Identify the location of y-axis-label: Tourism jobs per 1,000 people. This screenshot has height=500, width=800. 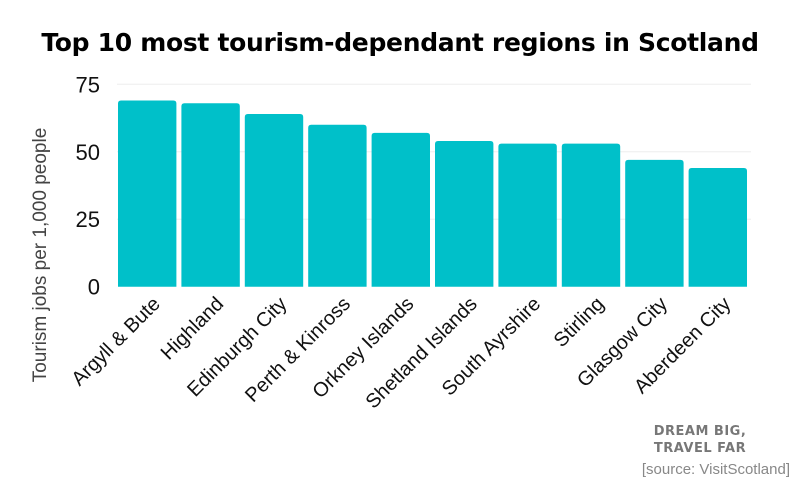
(40, 255).